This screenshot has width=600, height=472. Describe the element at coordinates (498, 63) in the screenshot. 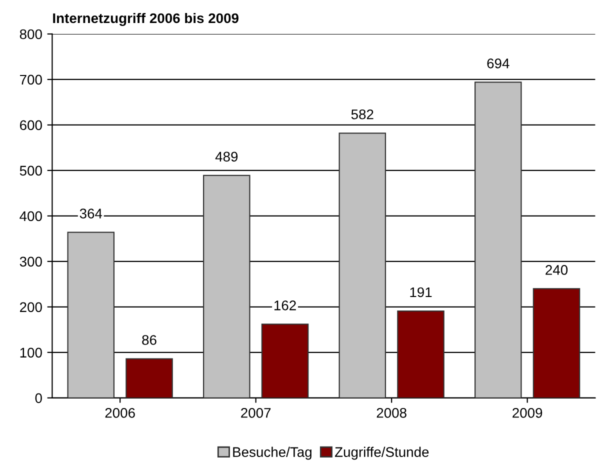

I see `data-label: 694` at that location.